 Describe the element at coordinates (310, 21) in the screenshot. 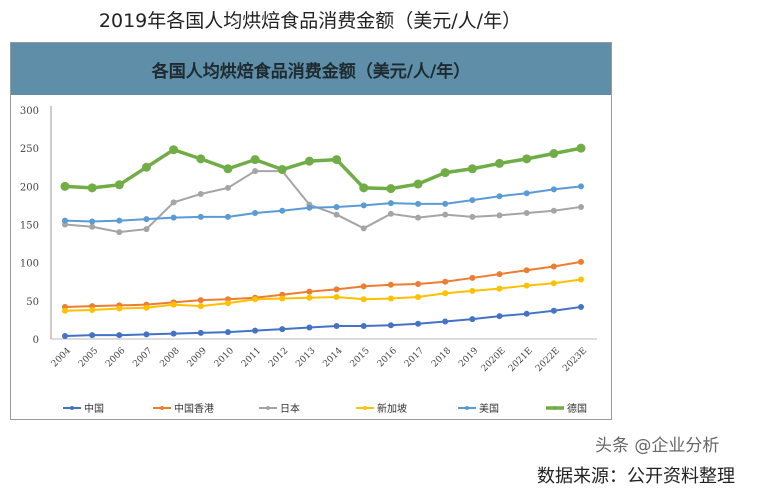

I see `page-title: 2019年各国人均烘焙食品消费金额（美元/人/年）` at that location.